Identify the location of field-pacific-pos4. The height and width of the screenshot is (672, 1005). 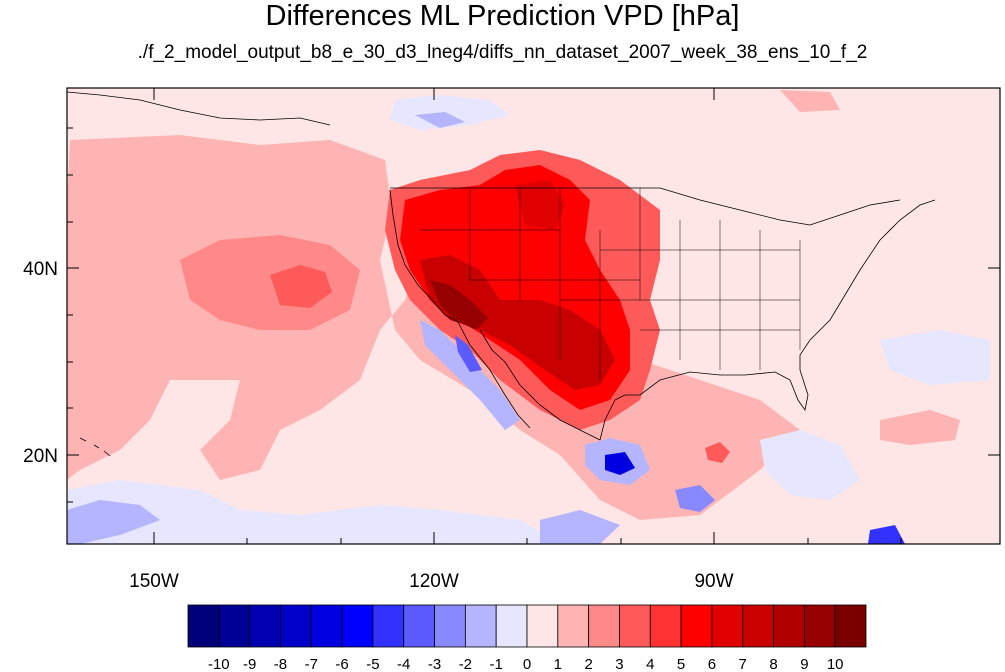
(301, 286).